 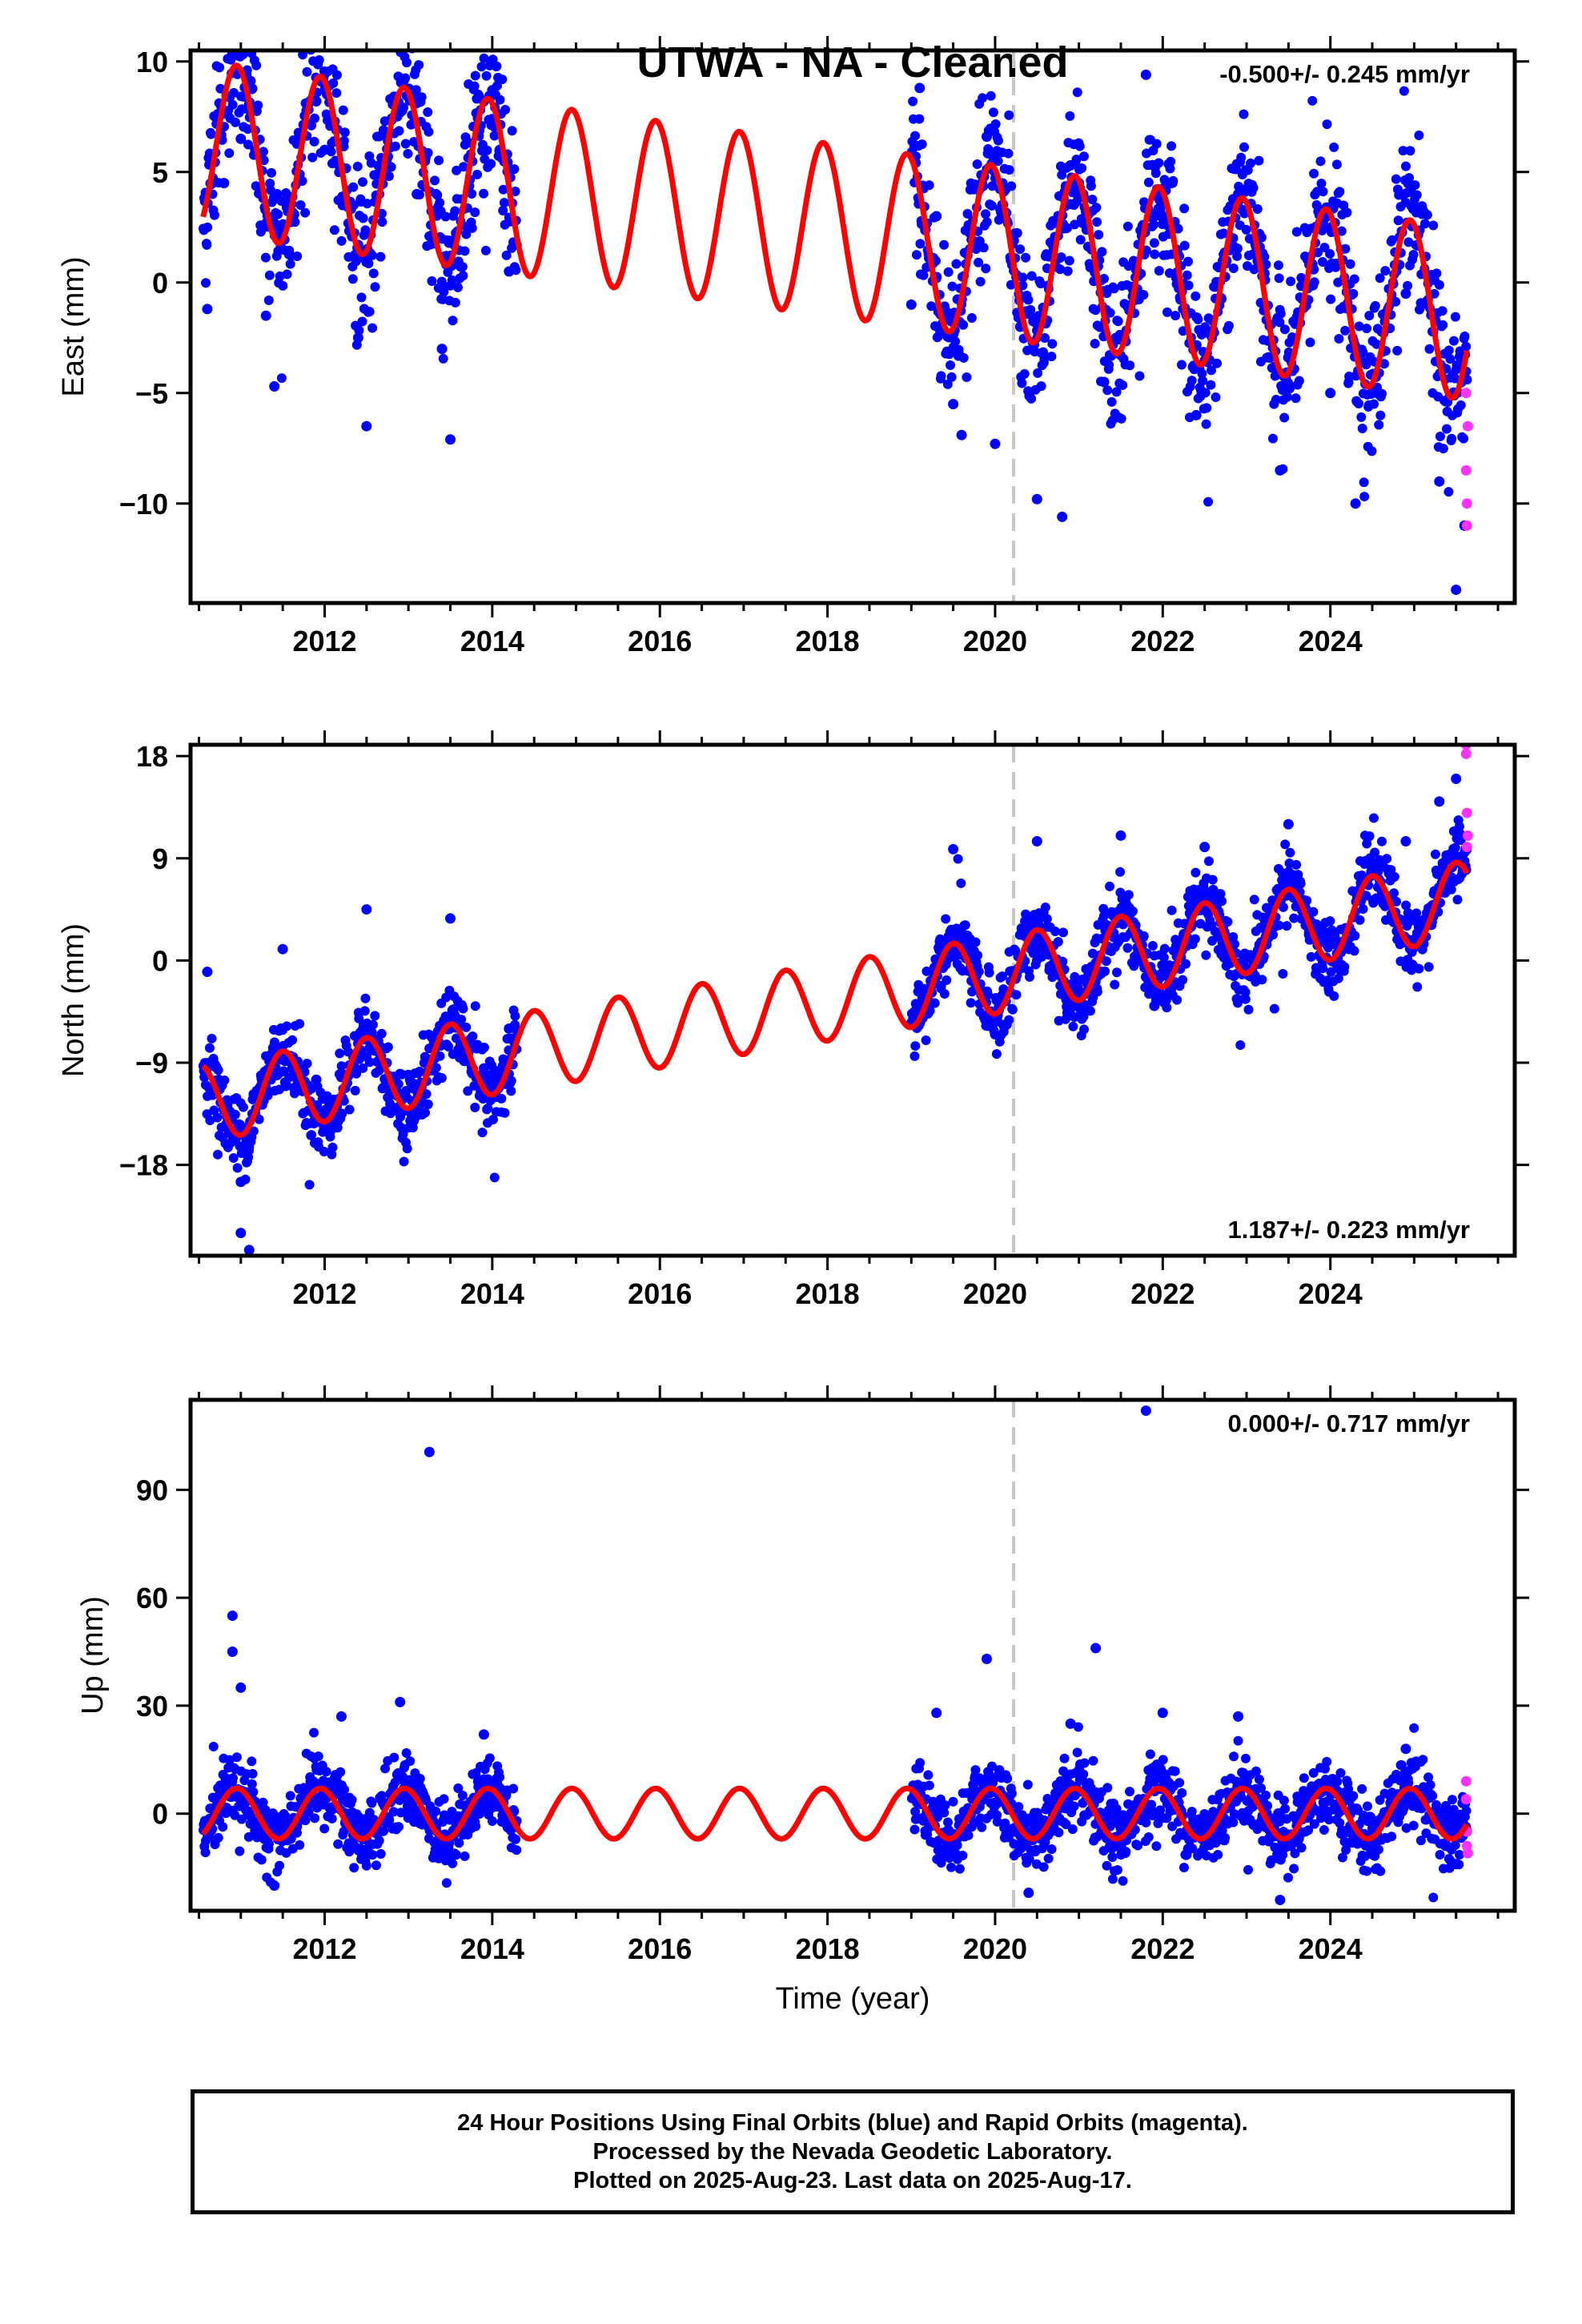 I want to click on x-tick-label: 2022, so click(x=1163, y=641).